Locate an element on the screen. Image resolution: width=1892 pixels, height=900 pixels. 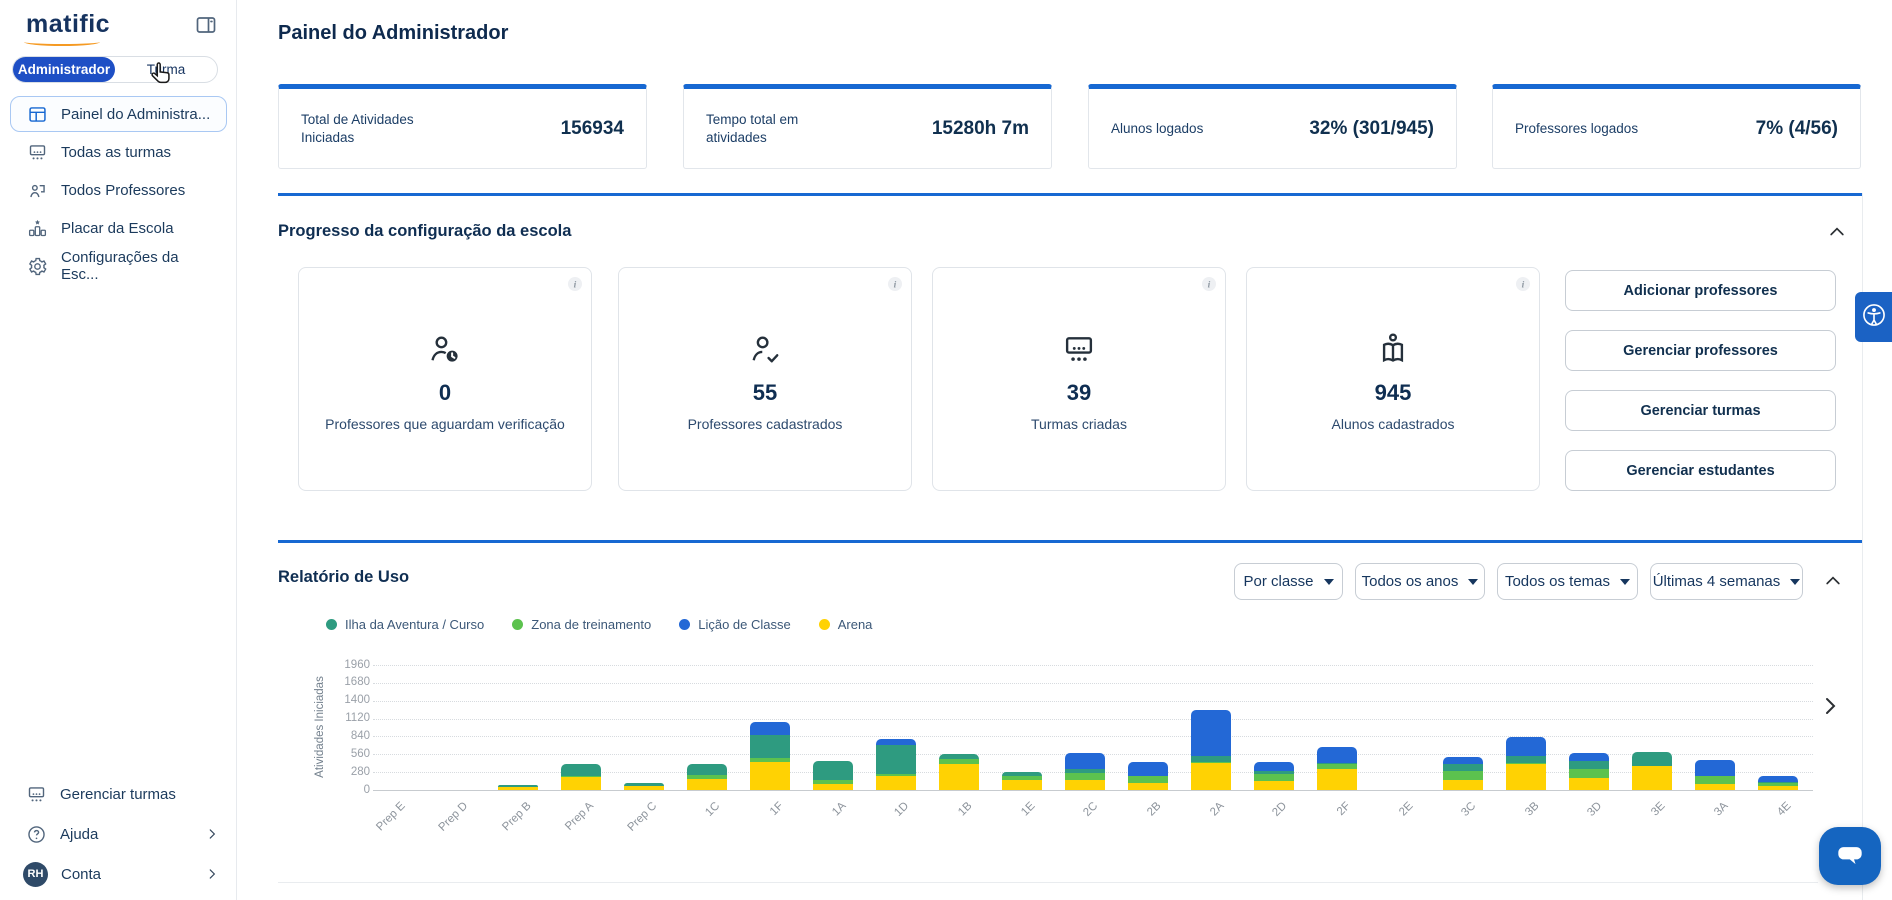
chat-widget-button is located at coordinates (1850, 856).